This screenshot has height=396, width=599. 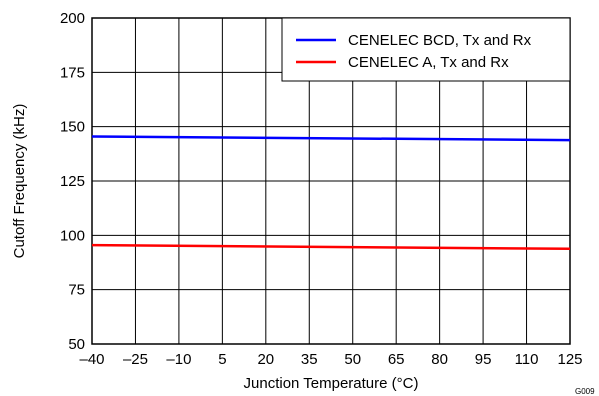 I want to click on y-axis-title: Cutoff Frequency (kHz), so click(x=19, y=181).